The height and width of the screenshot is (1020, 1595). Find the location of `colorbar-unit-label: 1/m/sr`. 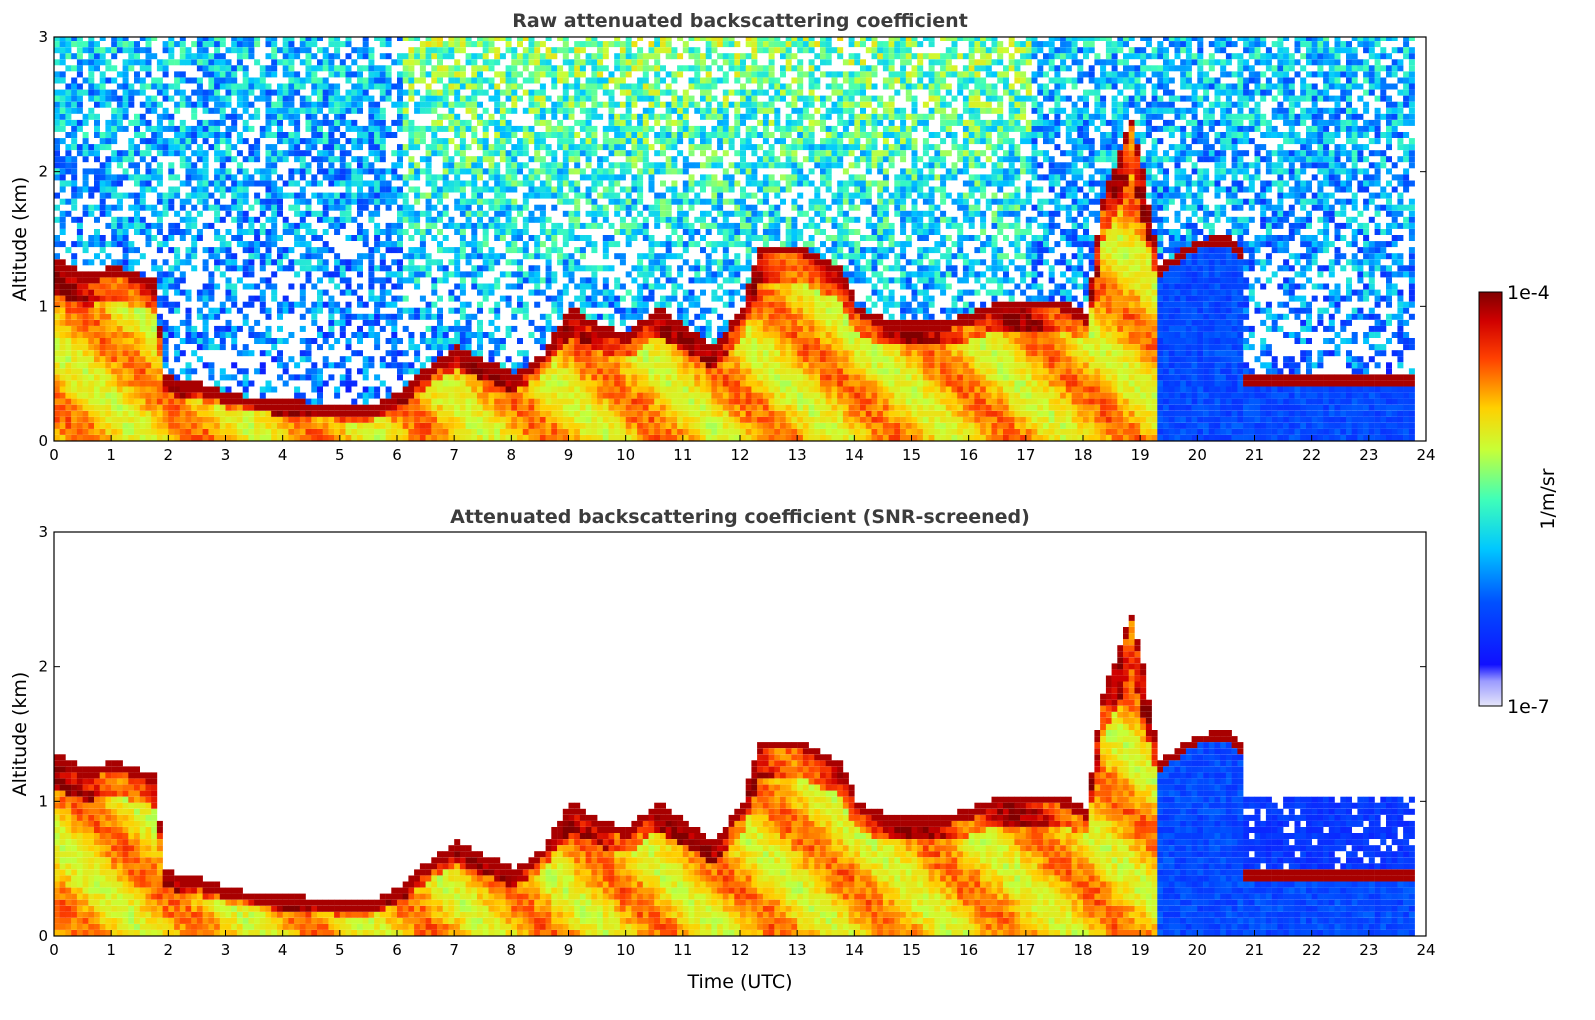

colorbar-unit-label: 1/m/sr is located at coordinates (1548, 498).